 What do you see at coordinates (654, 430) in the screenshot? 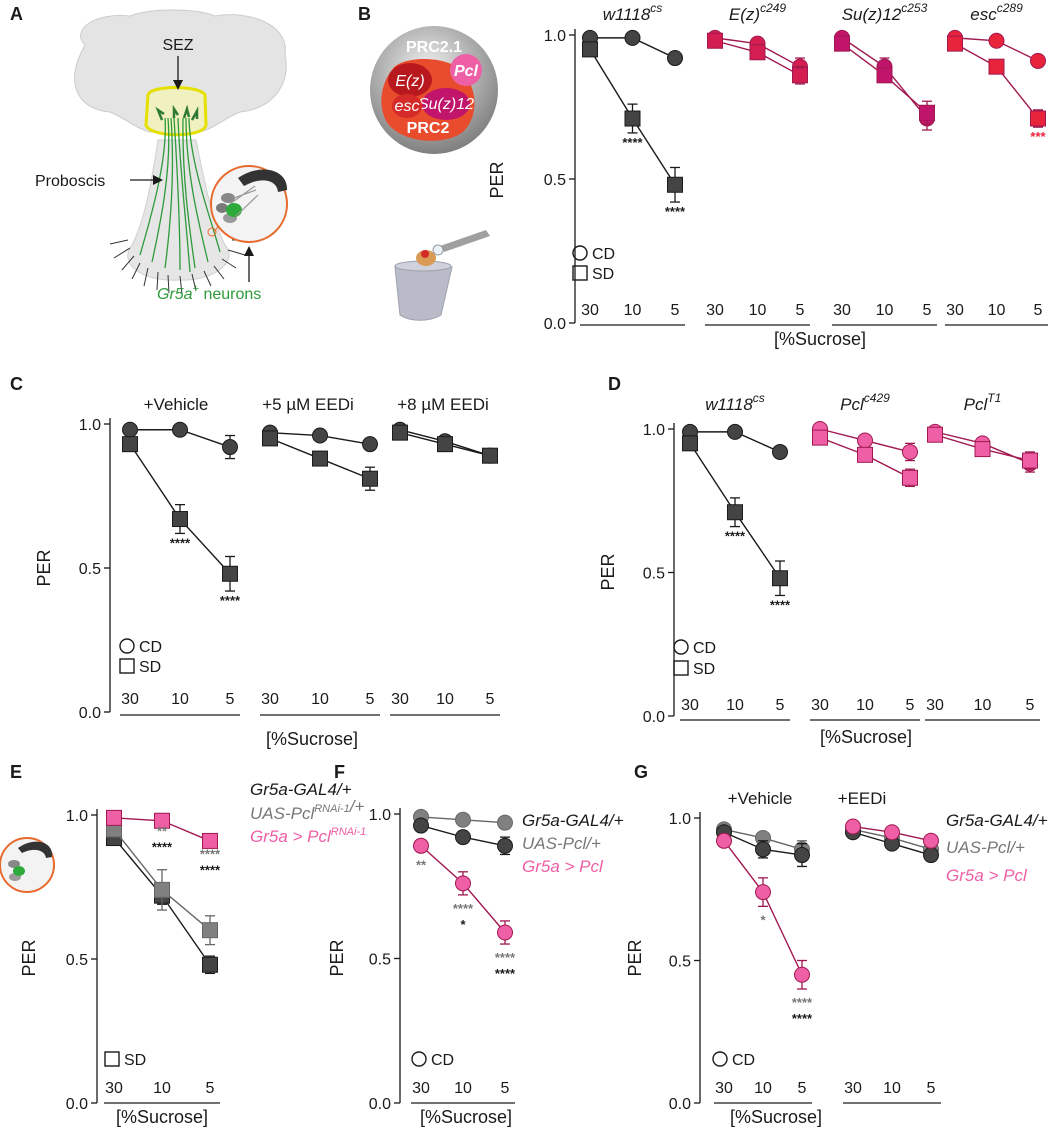
I see `y-tick-label: 1.0` at bounding box center [654, 430].